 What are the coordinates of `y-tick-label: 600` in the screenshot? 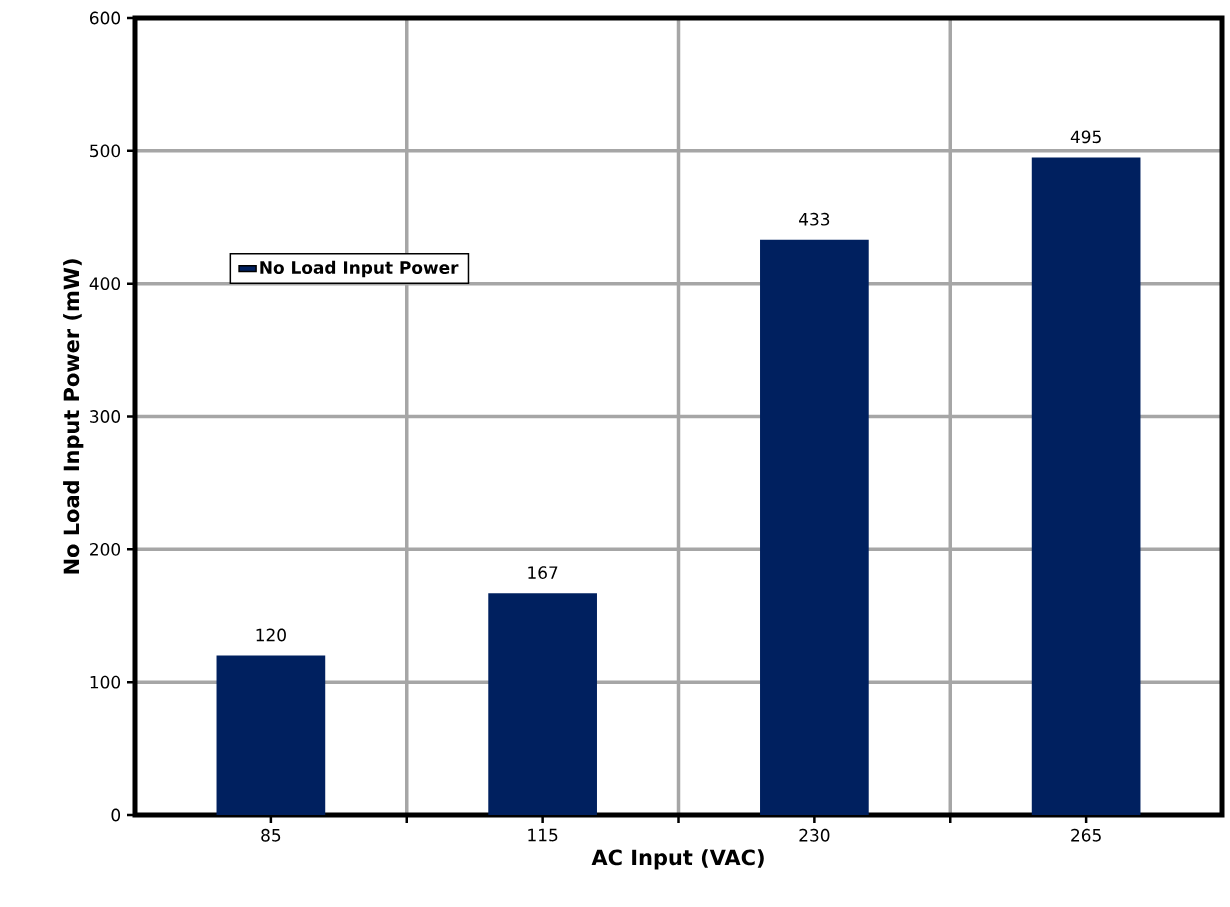 It's located at (105, 18).